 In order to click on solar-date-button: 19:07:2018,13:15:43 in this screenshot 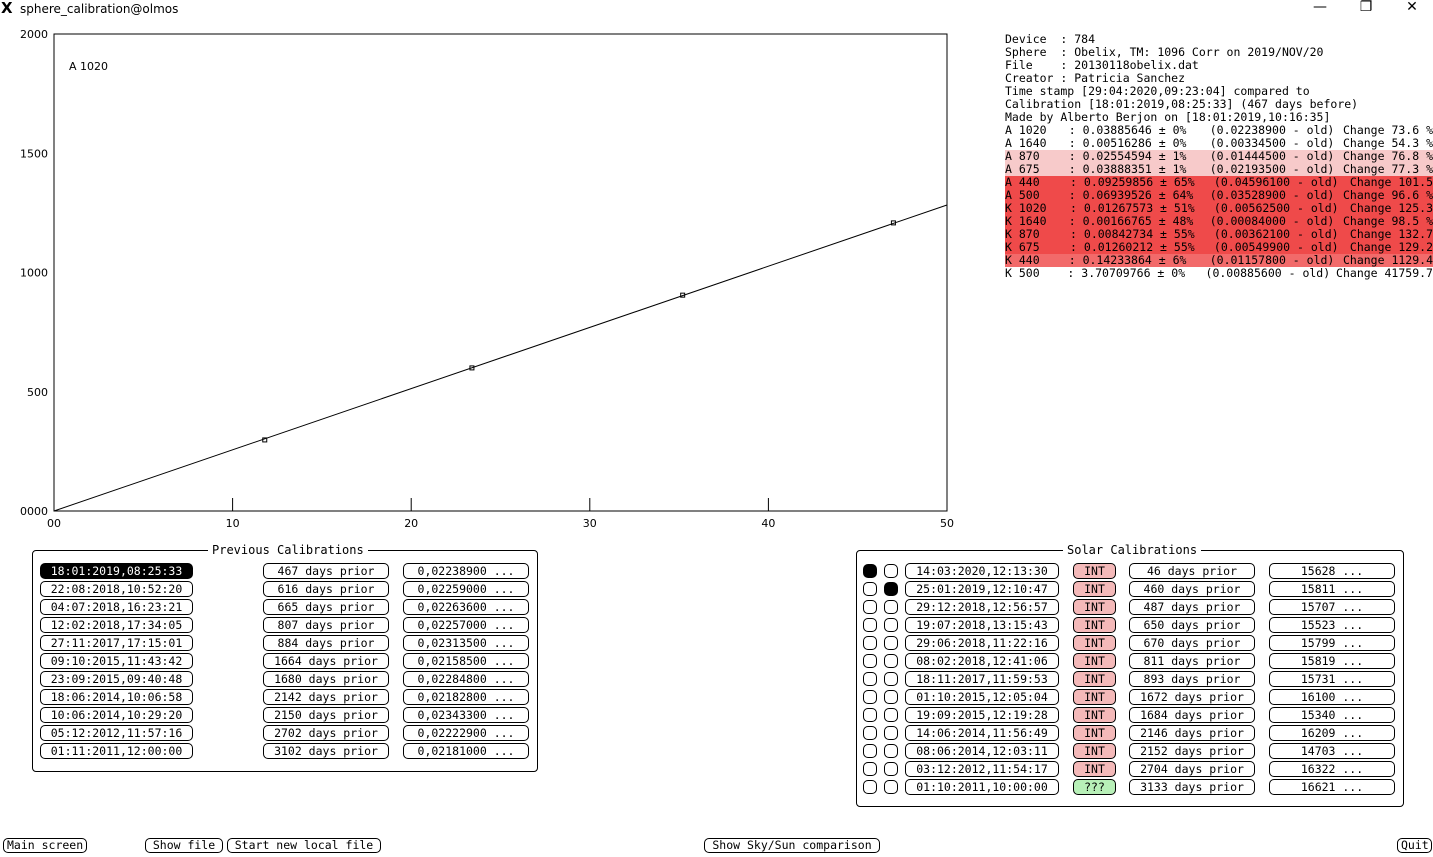, I will do `click(982, 625)`.